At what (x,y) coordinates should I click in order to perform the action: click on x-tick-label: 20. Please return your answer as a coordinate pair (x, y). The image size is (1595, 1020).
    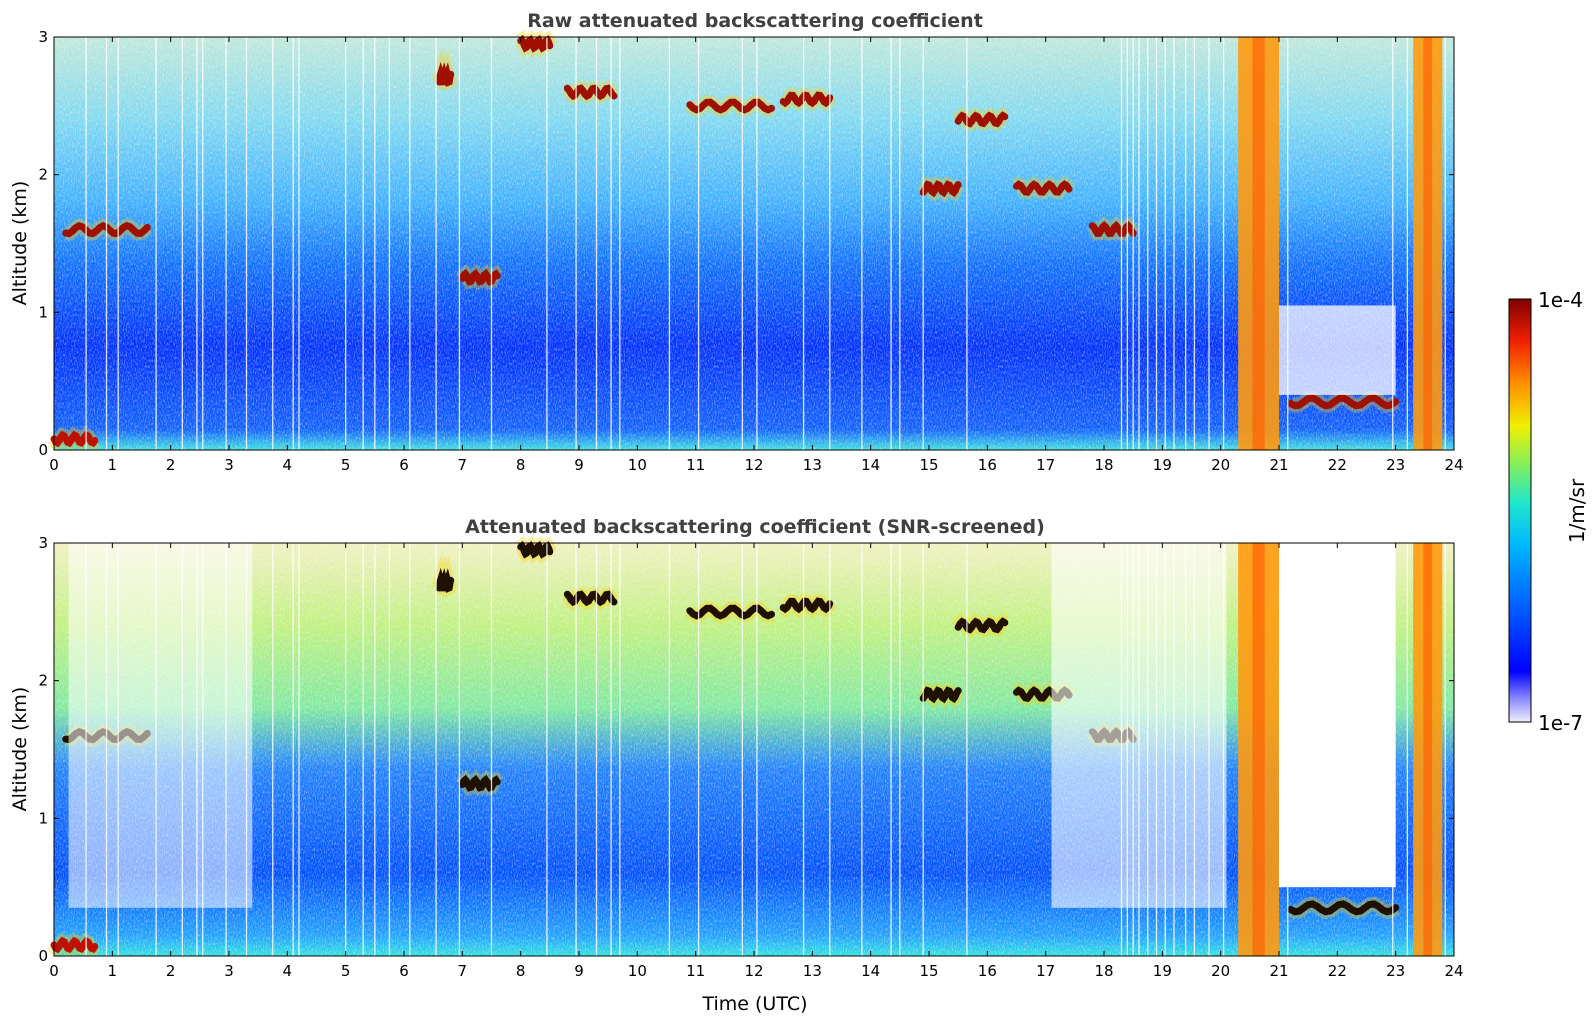
    Looking at the image, I should click on (1220, 971).